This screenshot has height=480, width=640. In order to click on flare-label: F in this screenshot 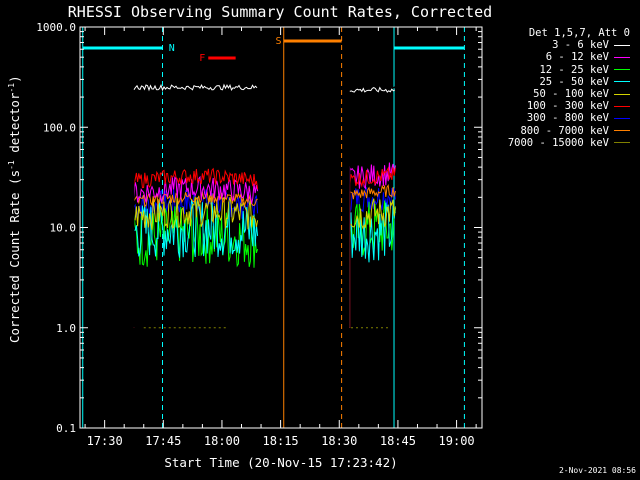, I will do `click(202, 58)`.